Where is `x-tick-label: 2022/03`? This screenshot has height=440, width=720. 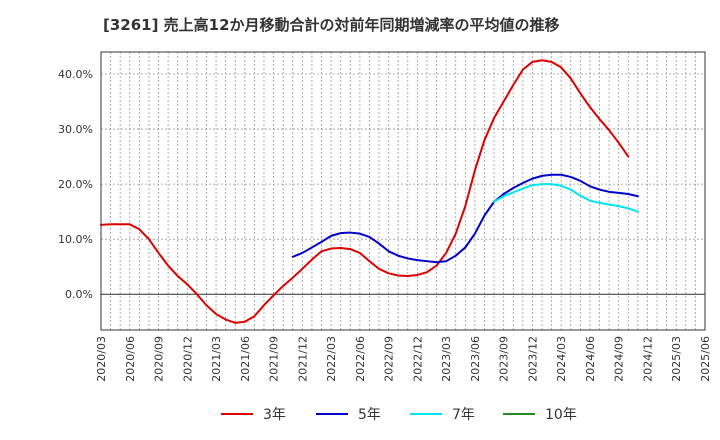 x-tick-label: 2022/03 is located at coordinates (331, 359).